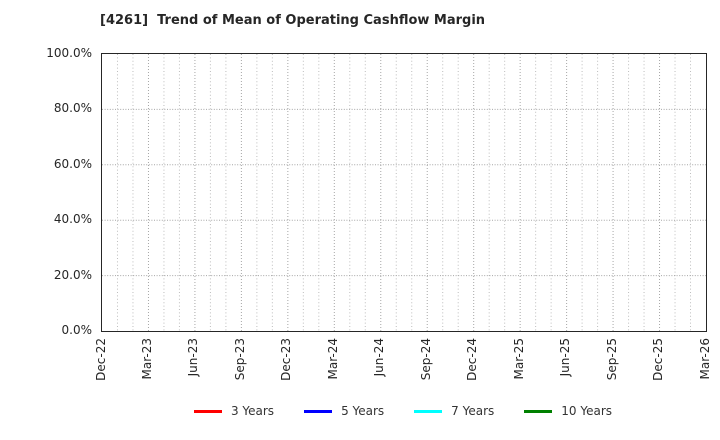 The image size is (720, 440). What do you see at coordinates (472, 359) in the screenshot?
I see `x-tick-label: Dec-24` at bounding box center [472, 359].